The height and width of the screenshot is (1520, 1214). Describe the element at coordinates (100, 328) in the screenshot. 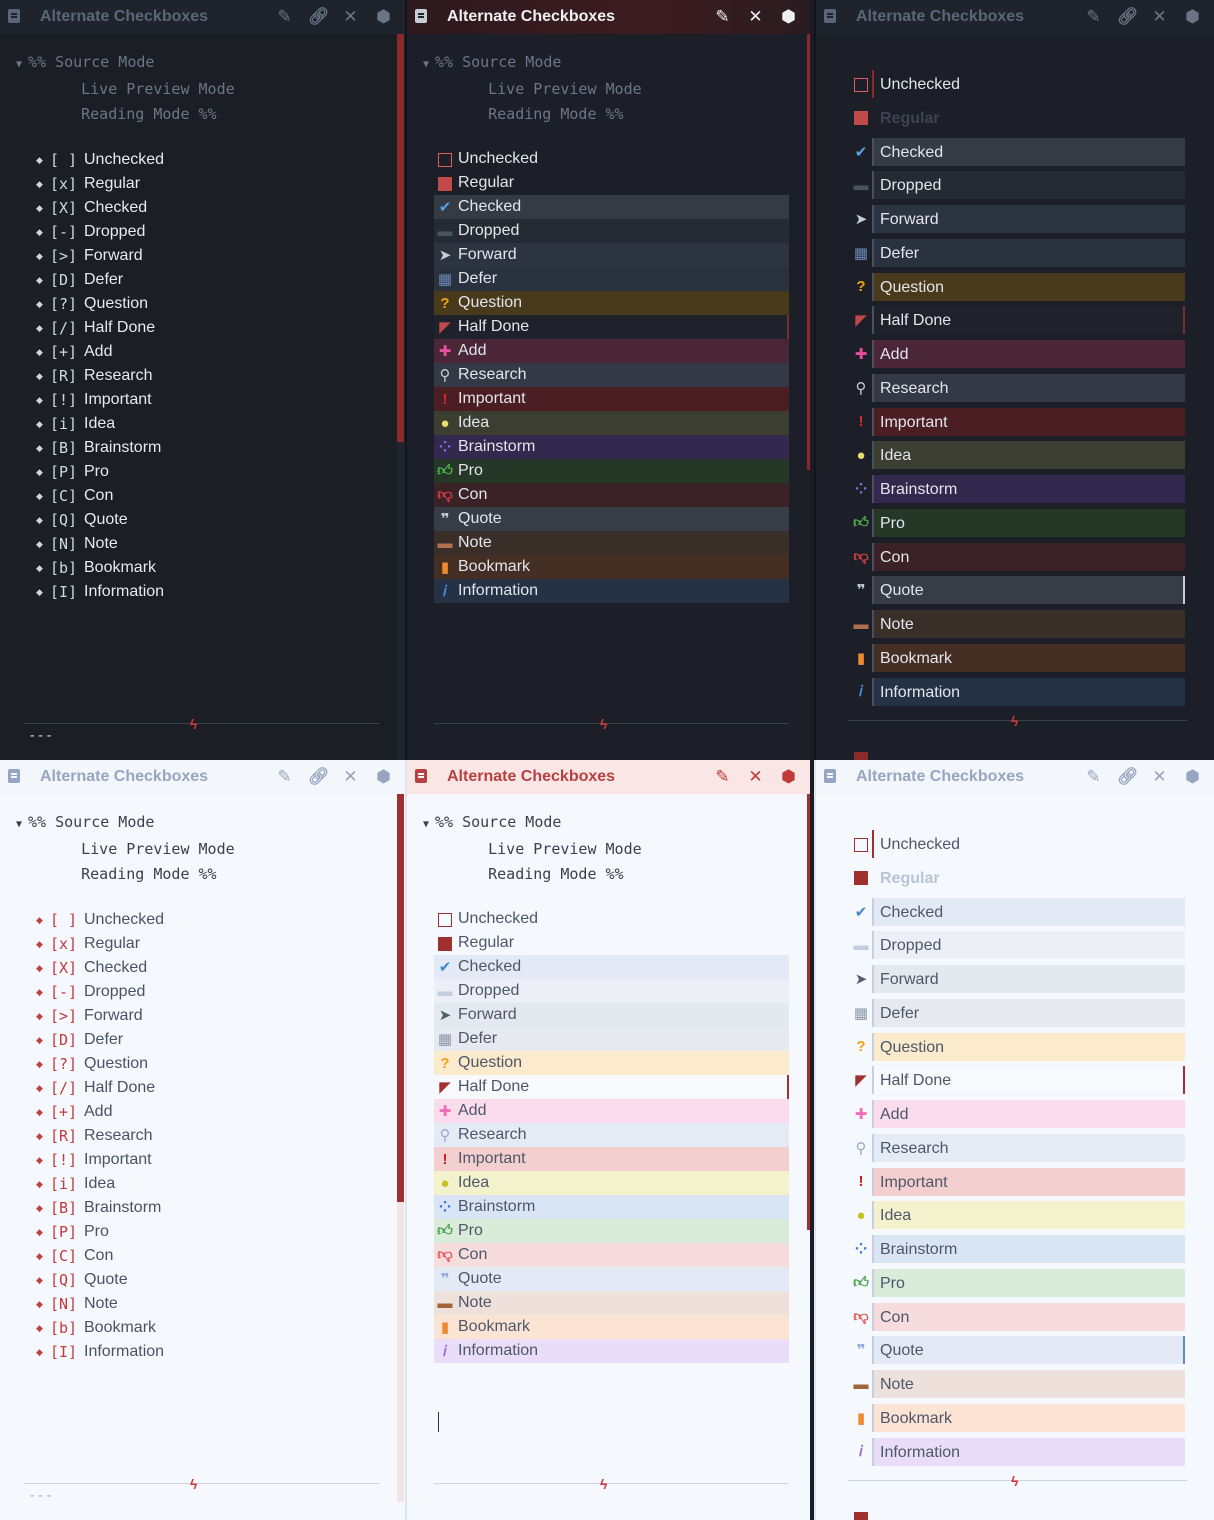

I see `list-item: ◆ [/] Half Done` at that location.